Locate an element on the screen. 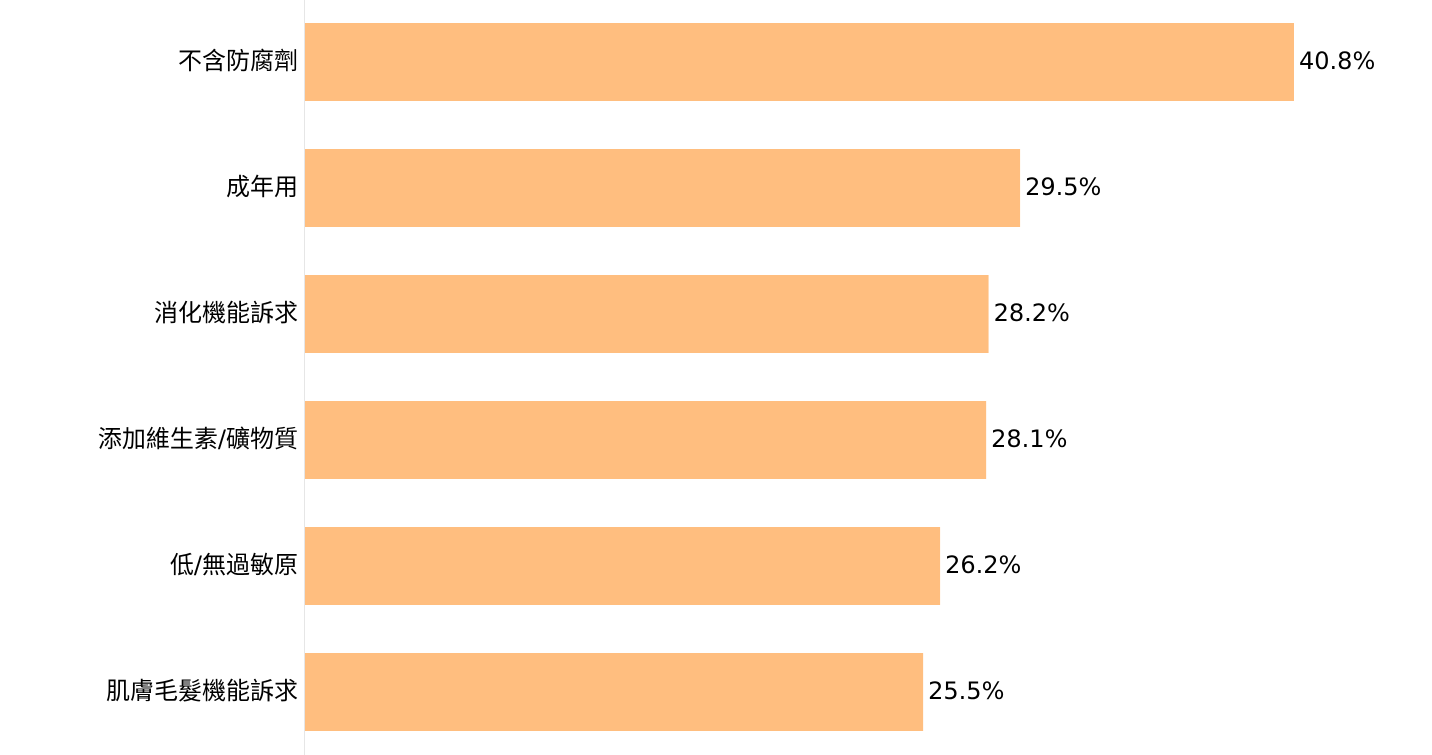 This screenshot has width=1432, height=755. value-label: 25.5% is located at coordinates (966, 691).